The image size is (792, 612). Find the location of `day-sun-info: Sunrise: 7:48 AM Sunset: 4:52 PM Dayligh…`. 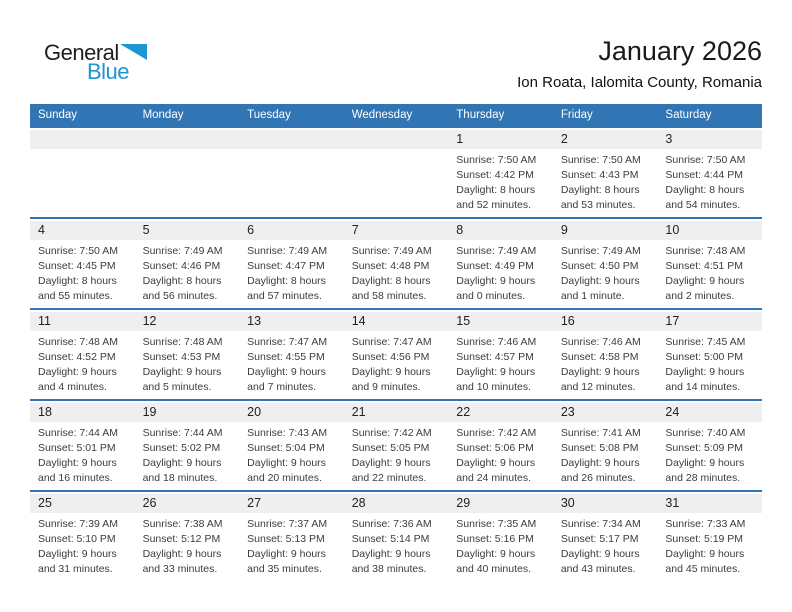

day-sun-info: Sunrise: 7:48 AM Sunset: 4:52 PM Dayligh… is located at coordinates (82, 363).